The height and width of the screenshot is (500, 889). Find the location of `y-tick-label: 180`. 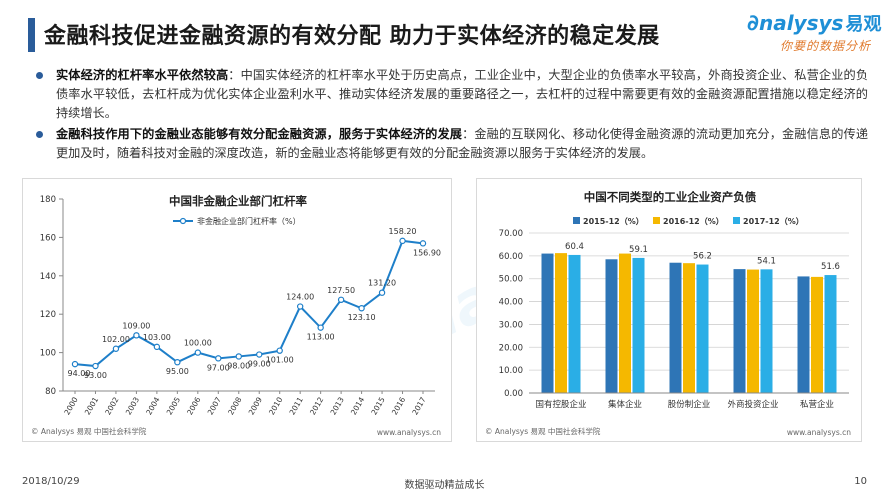

y-tick-label: 180 is located at coordinates (48, 200).